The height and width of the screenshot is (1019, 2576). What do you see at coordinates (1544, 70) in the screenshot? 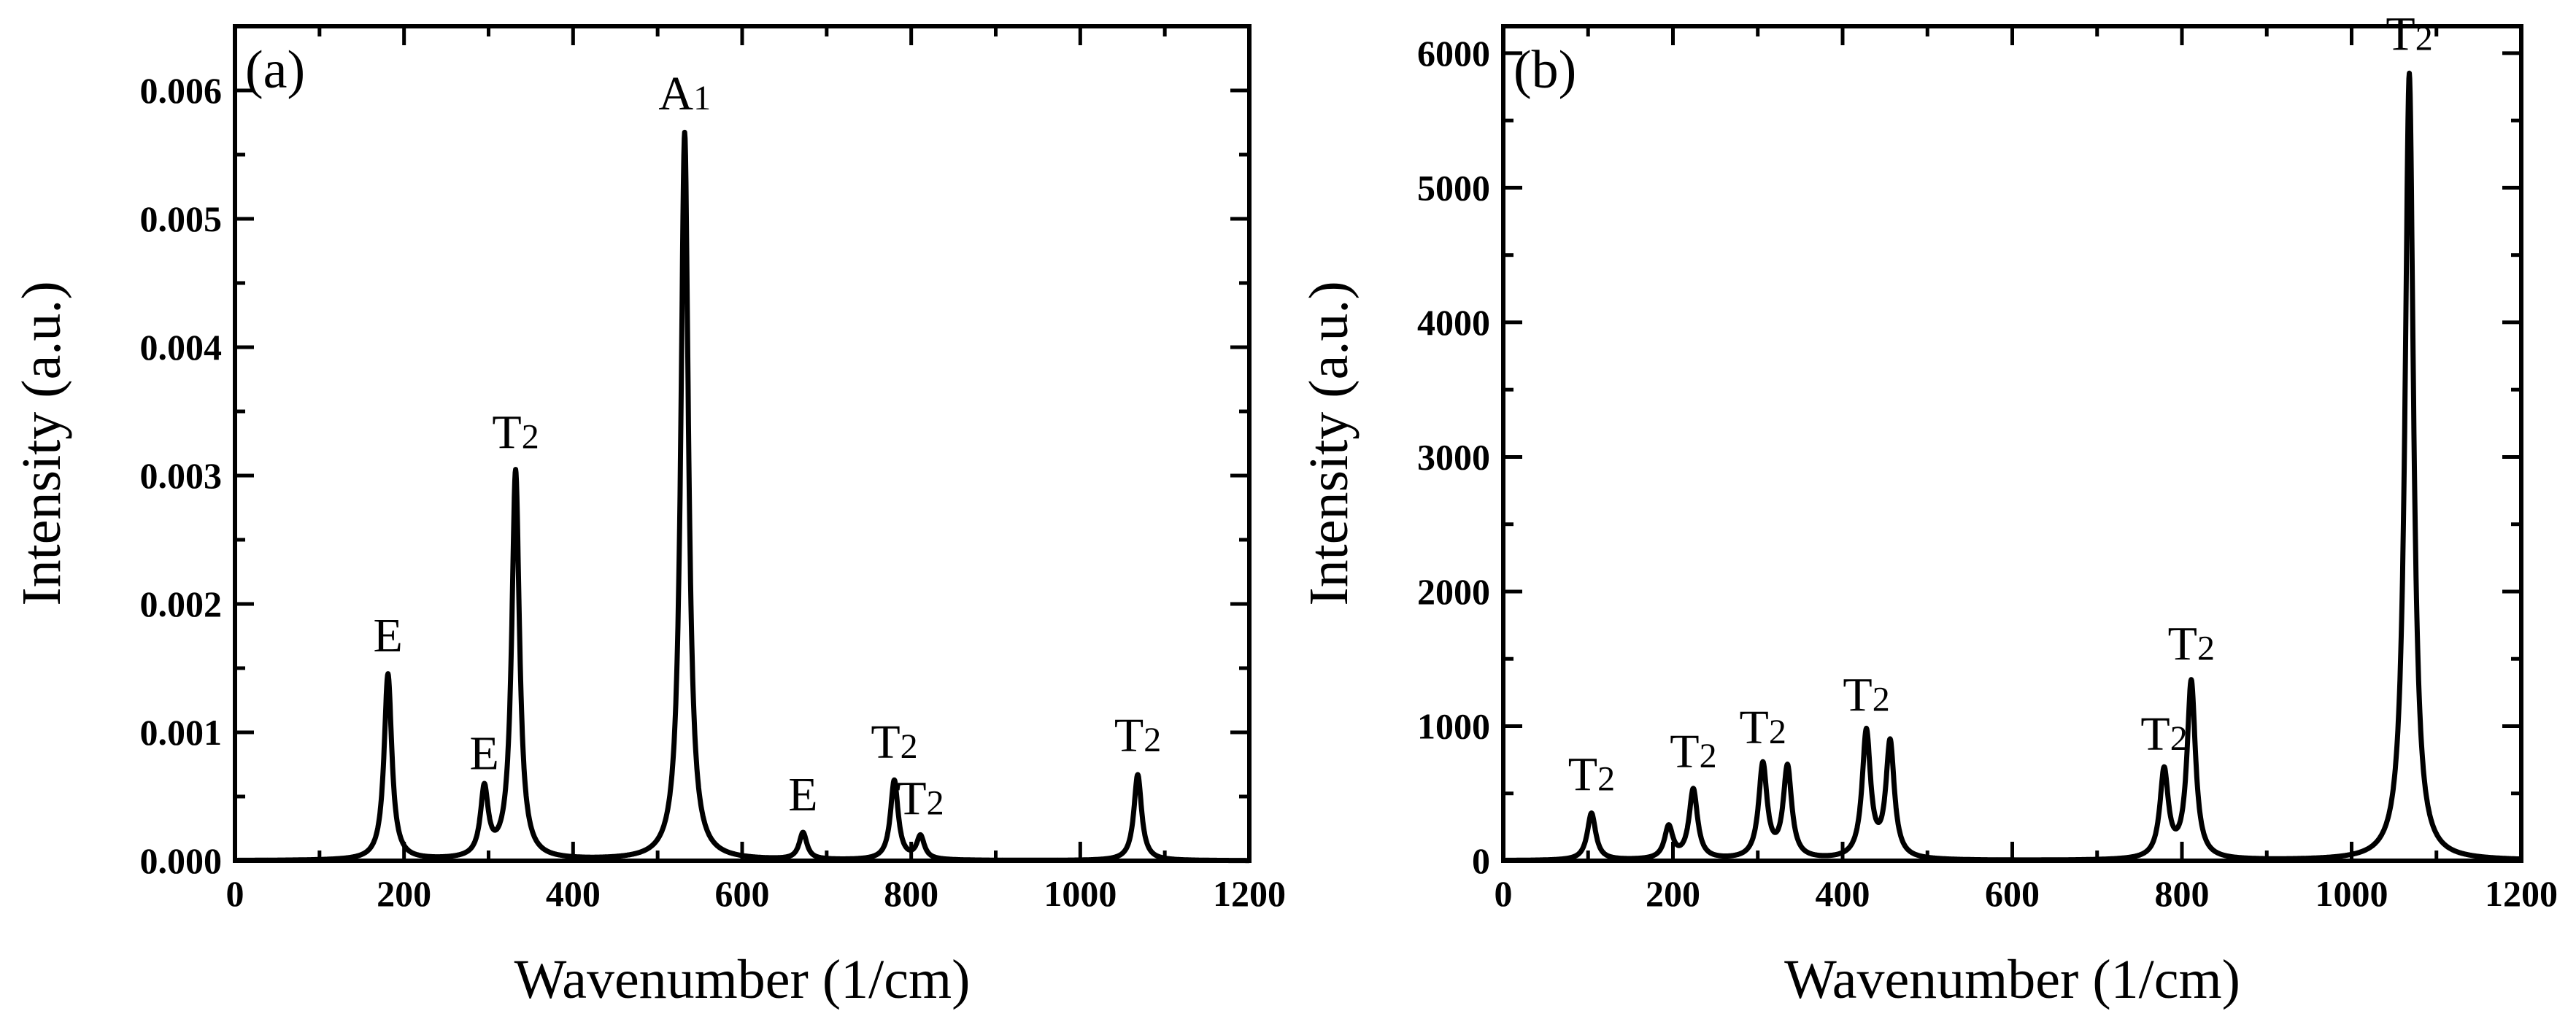
I see `panel-label: (b)` at bounding box center [1544, 70].